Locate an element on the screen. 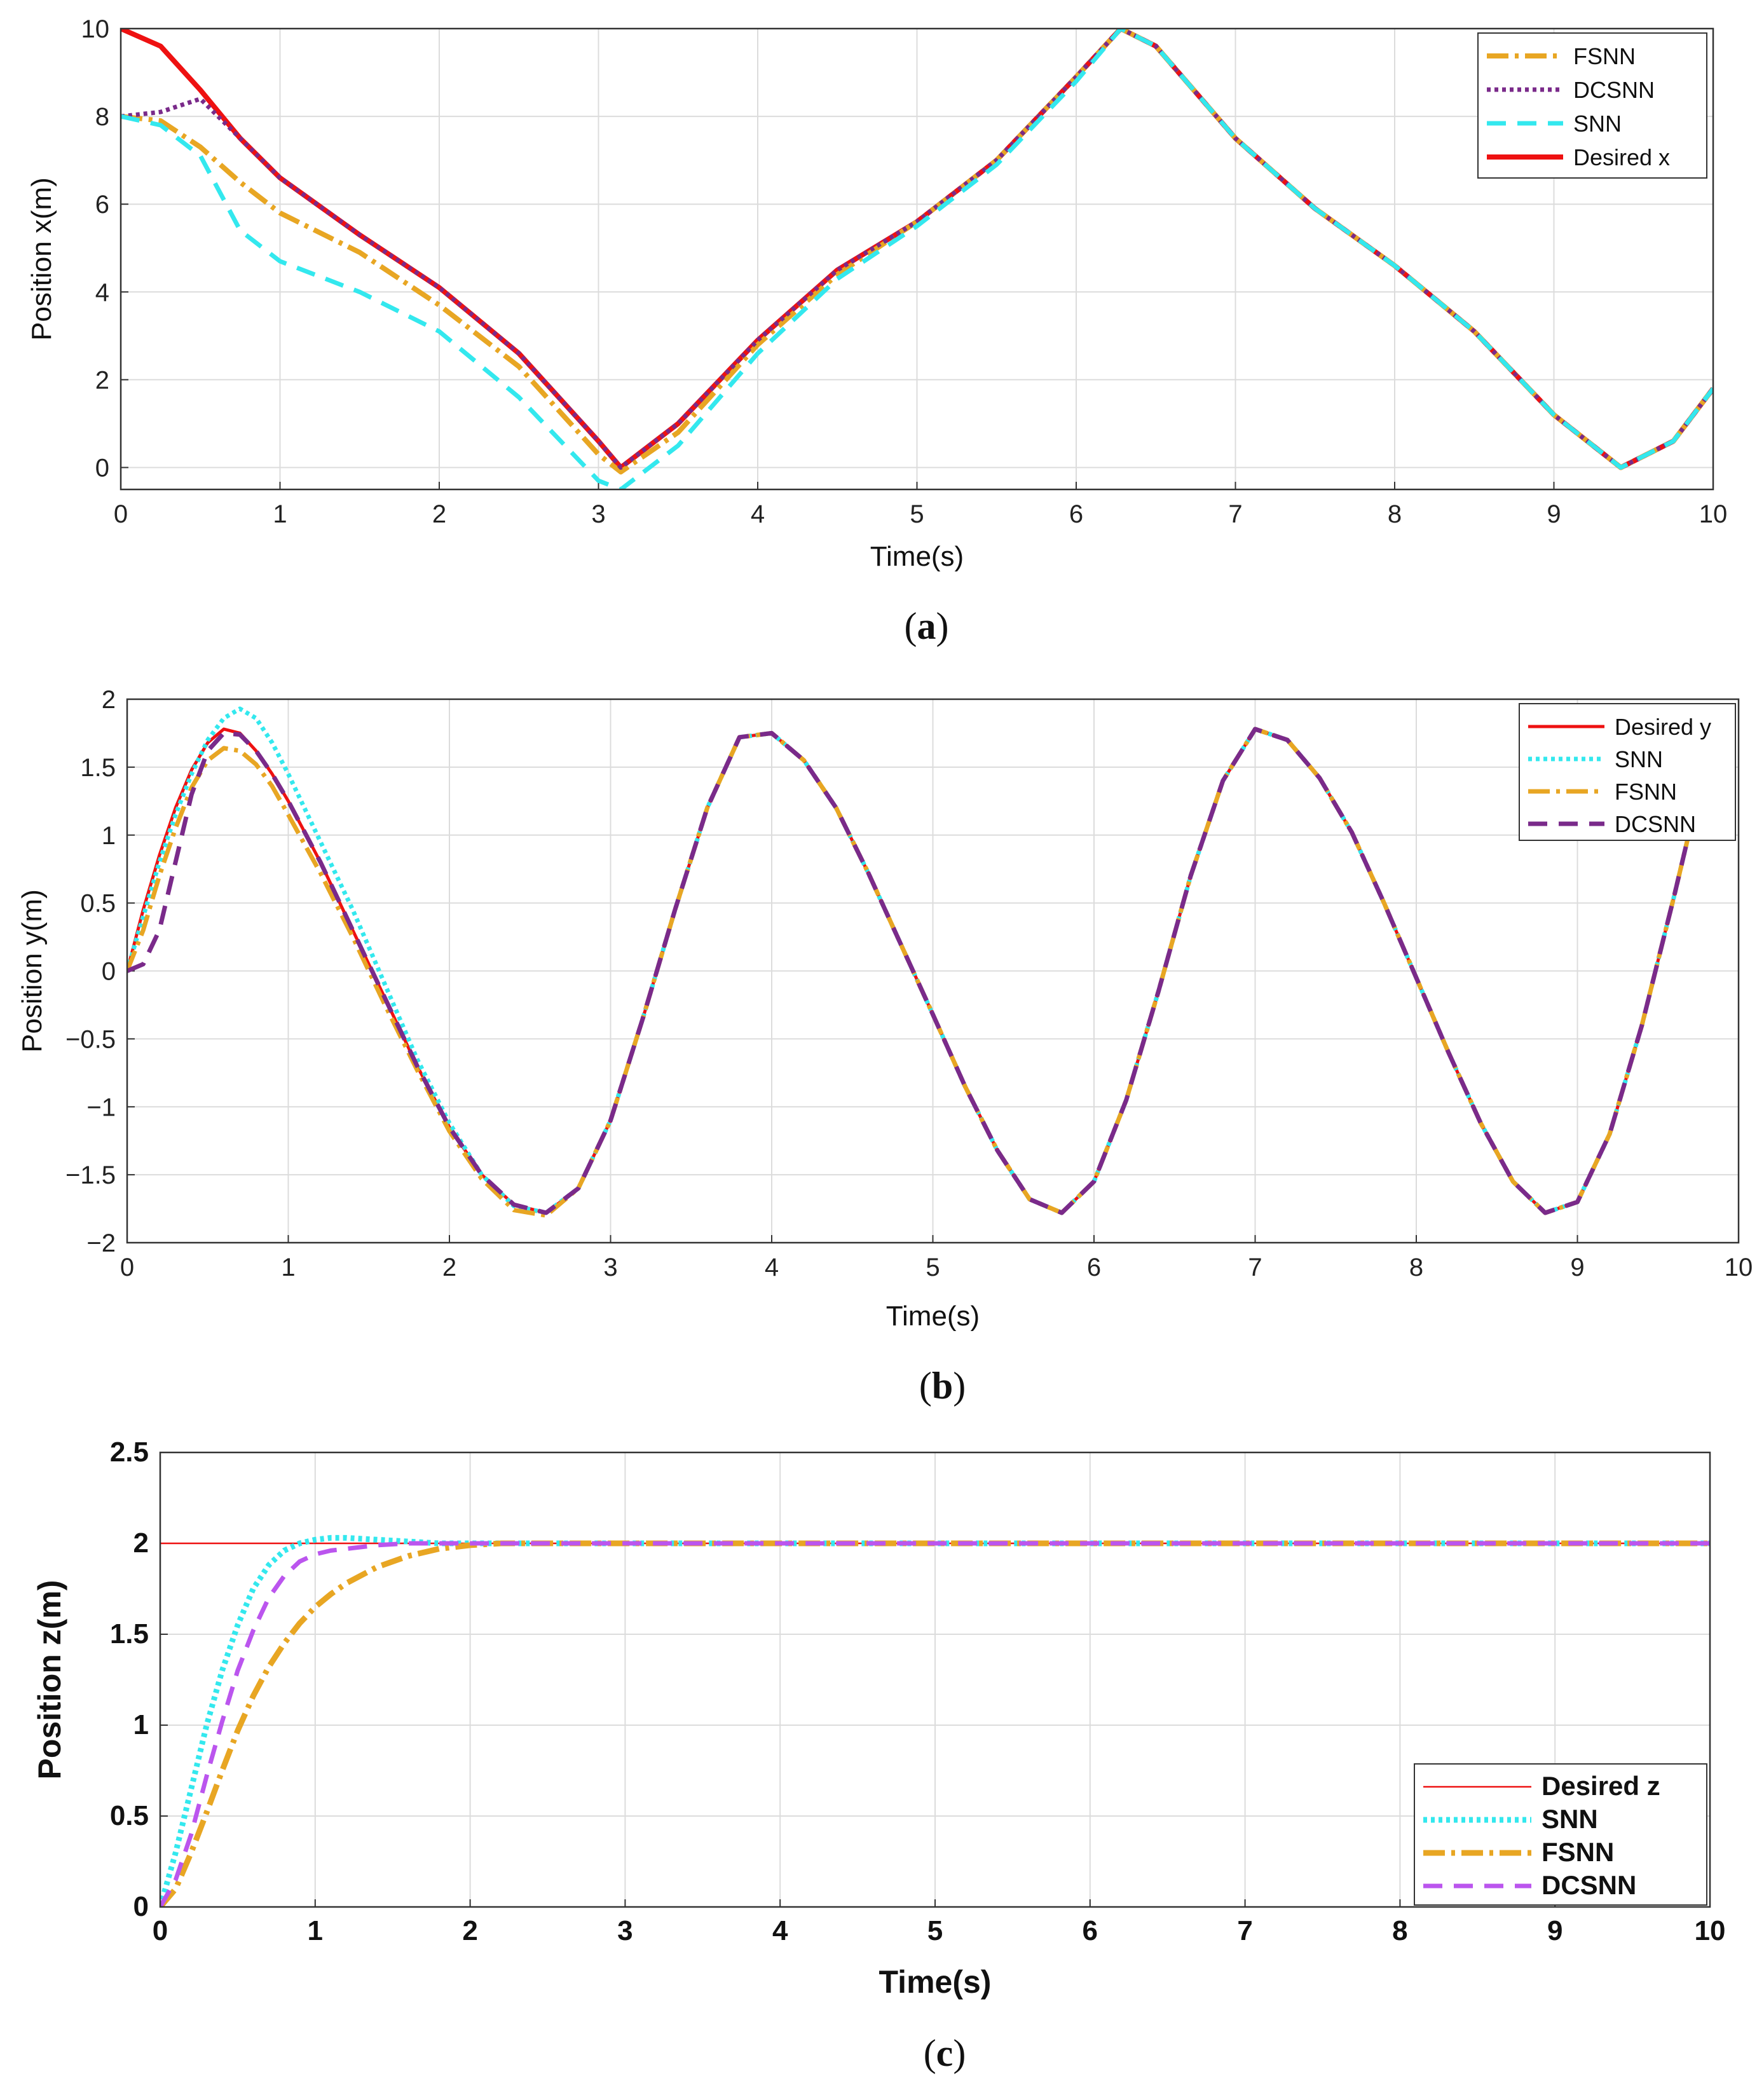  y-tick-label: 10 is located at coordinates (95, 29).